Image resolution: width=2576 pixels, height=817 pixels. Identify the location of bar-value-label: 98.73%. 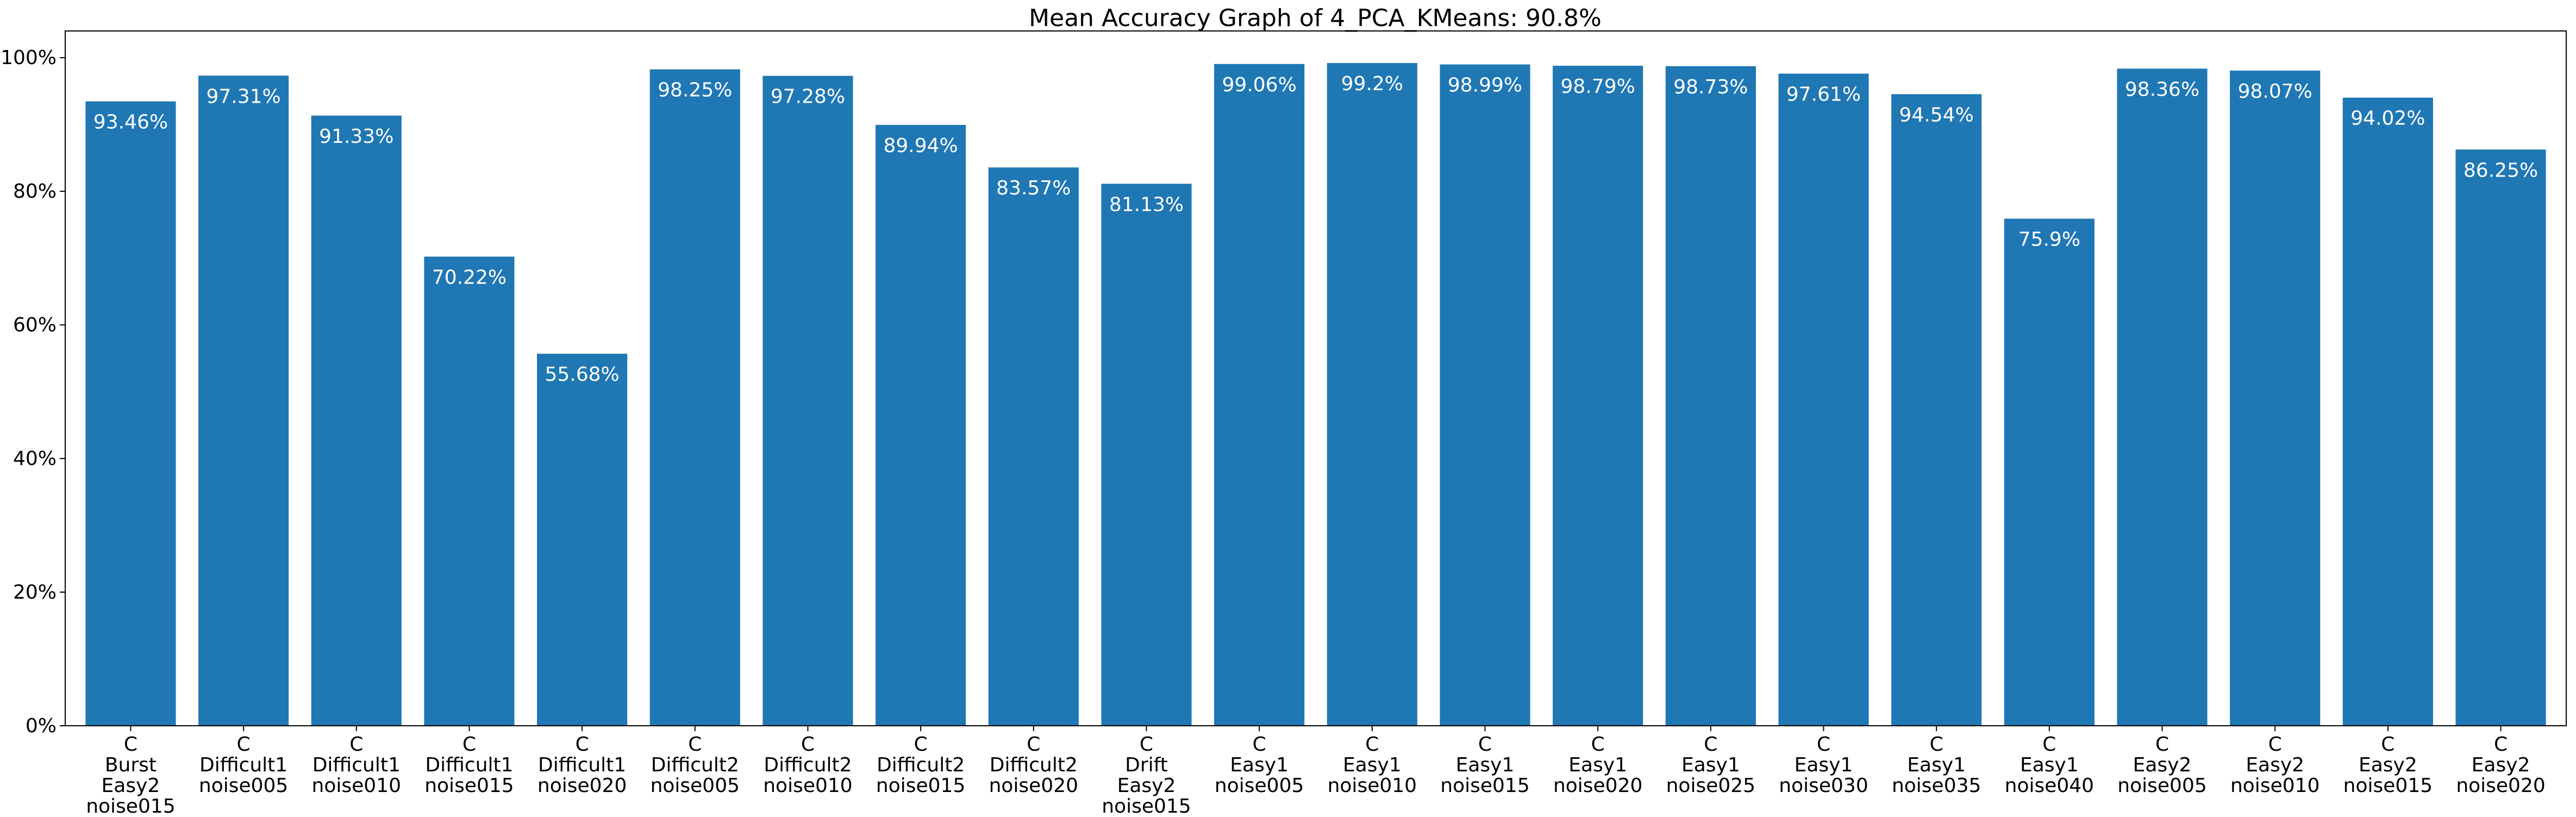
(1711, 87).